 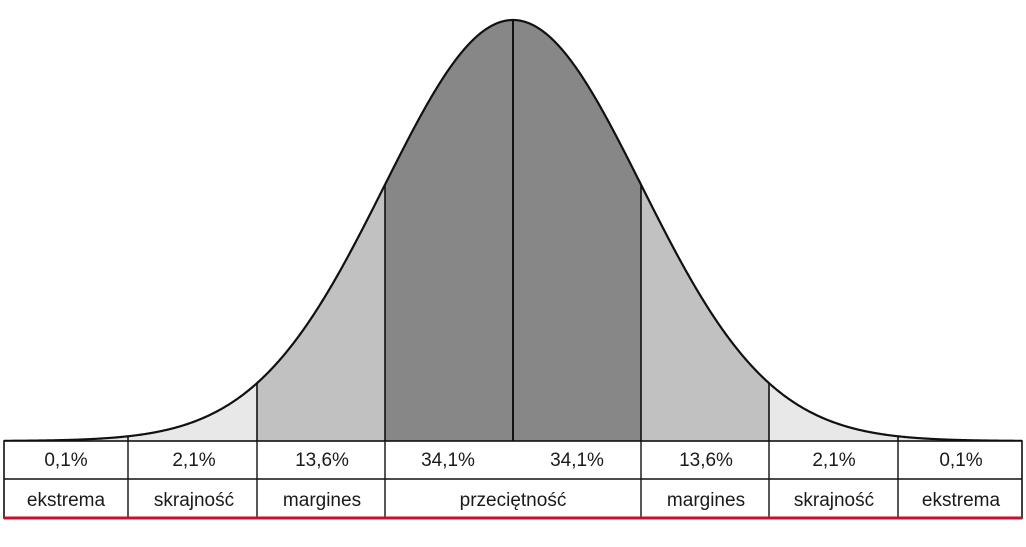 I want to click on region-tail-left, so click(x=192, y=412).